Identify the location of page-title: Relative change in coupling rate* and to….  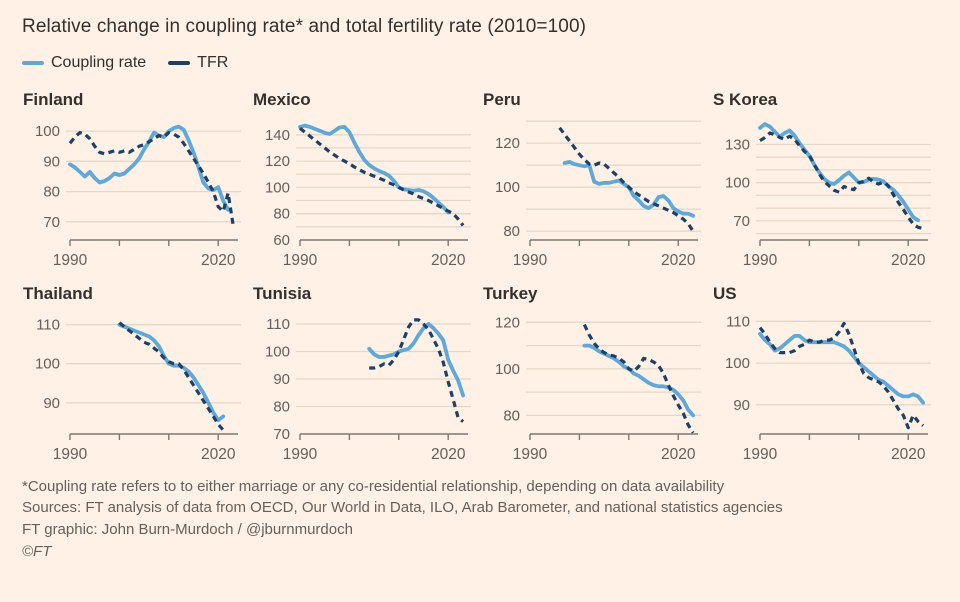
(304, 26).